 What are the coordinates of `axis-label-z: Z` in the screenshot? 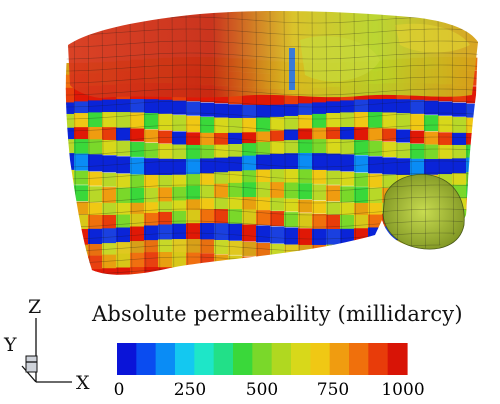 It's located at (35, 307).